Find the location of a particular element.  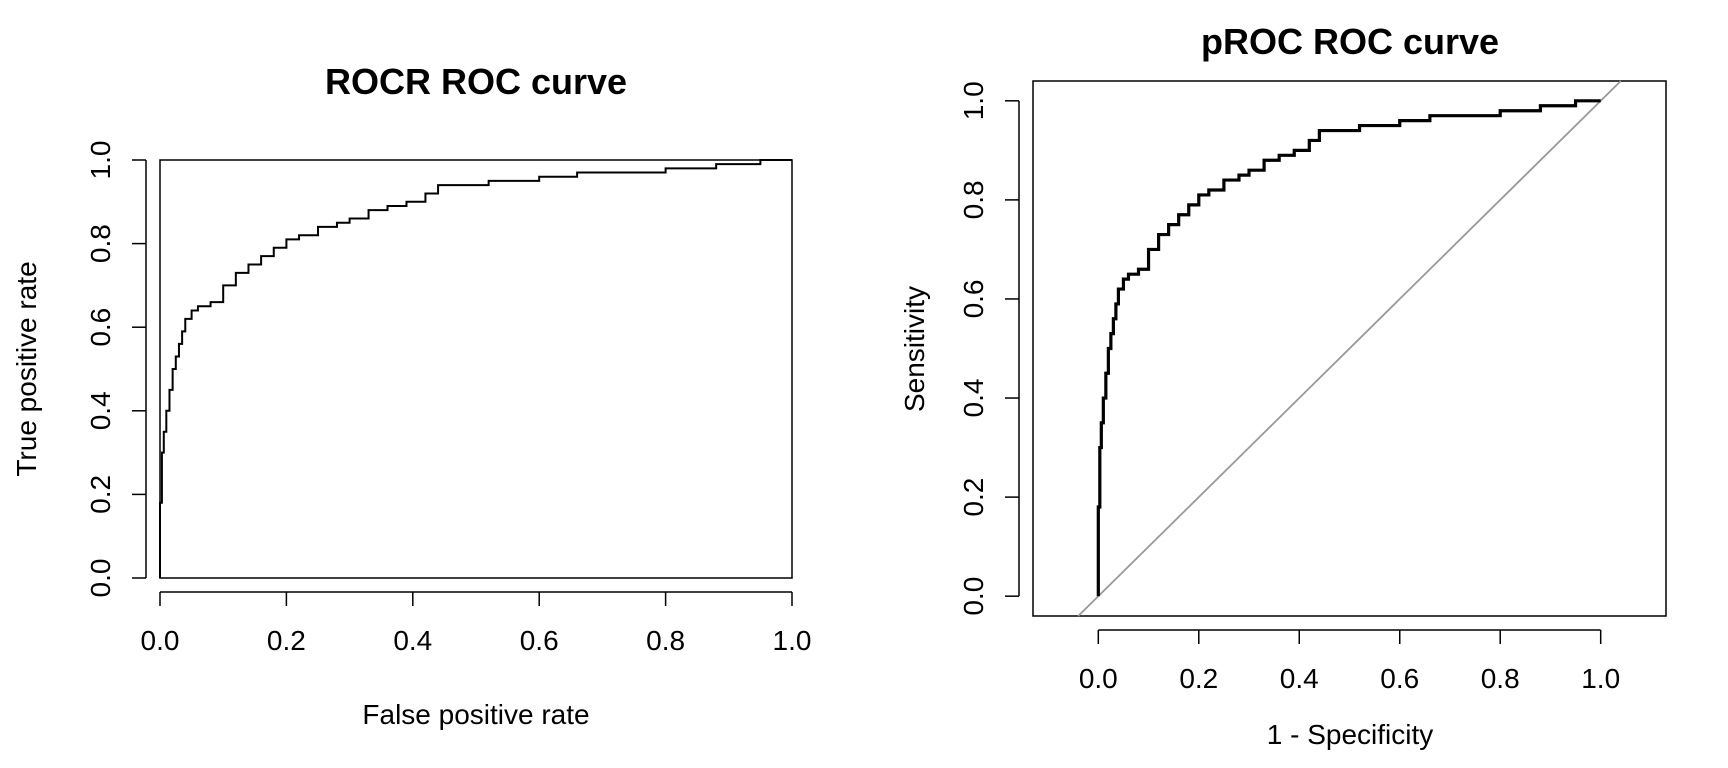

chart-title: pROC ROC curve is located at coordinates (1350, 41).